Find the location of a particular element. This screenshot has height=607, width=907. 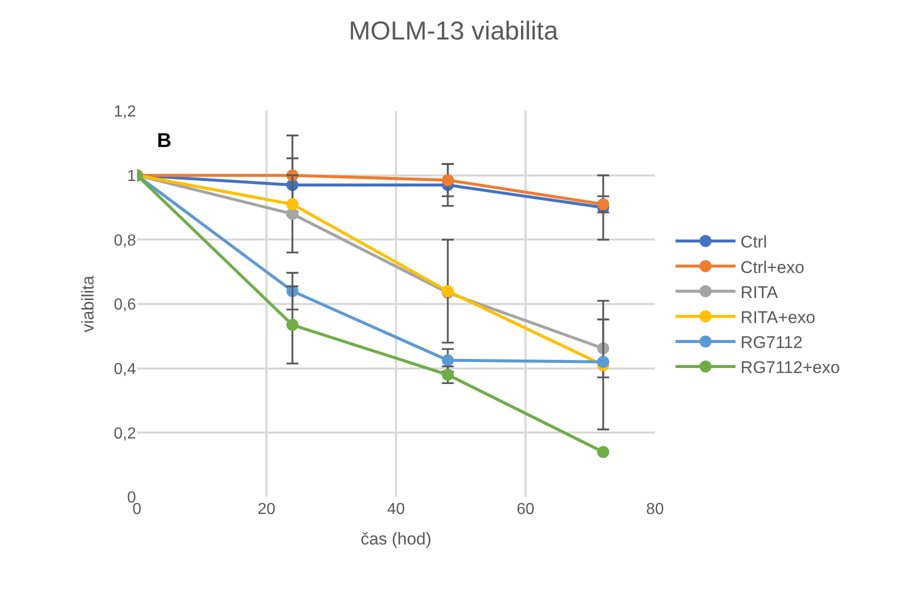

legend-label: RITA is located at coordinates (759, 292).